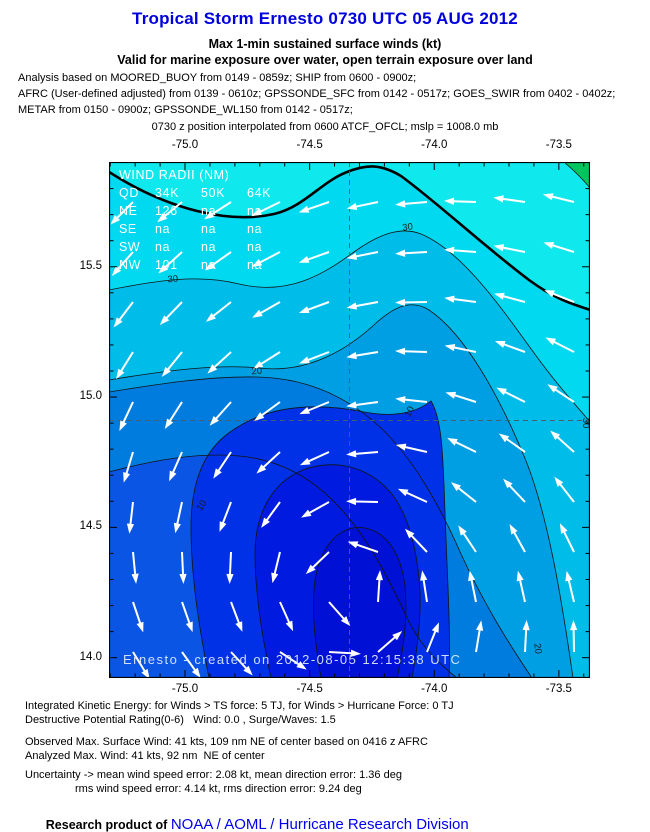  Describe the element at coordinates (349, 146) in the screenshot. I see `x-axis-labels-top: -75.0 -74.5 -74.0 -73.5` at that location.